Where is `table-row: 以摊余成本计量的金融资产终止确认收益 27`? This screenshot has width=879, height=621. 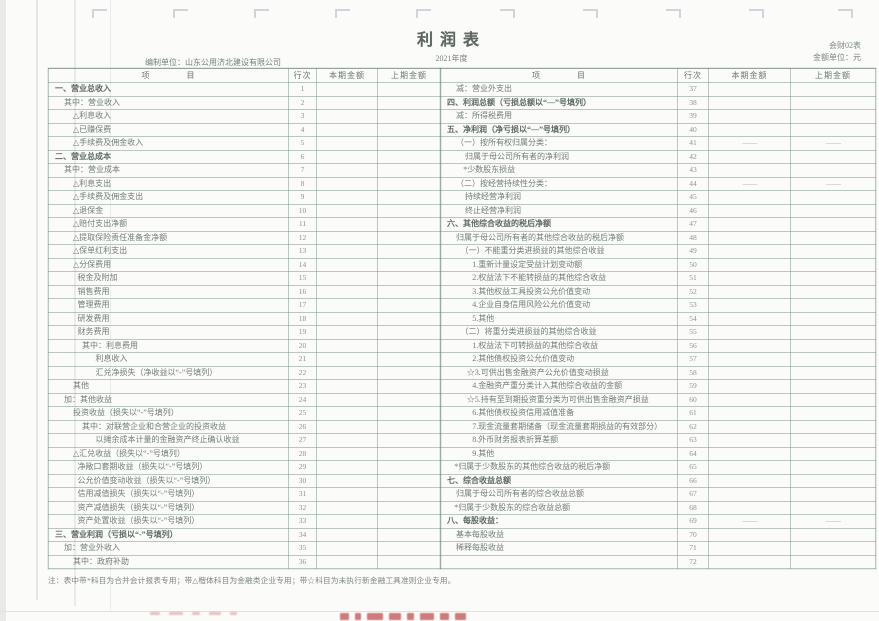 table-row: 以摊余成本计量的金融资产终止确认收益 27 is located at coordinates (244, 440).